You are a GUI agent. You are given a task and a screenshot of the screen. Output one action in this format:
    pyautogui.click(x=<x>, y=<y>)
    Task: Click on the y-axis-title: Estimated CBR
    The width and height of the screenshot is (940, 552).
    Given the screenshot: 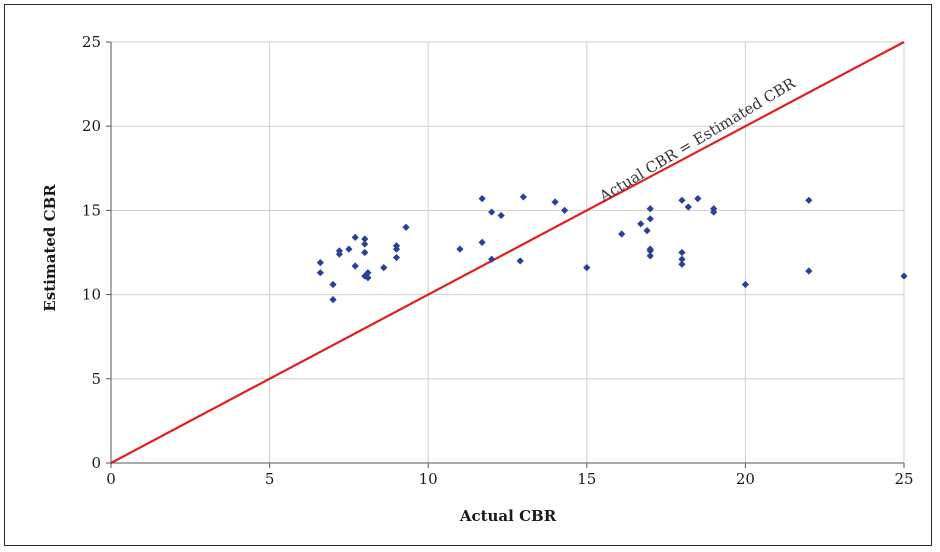 What is the action you would take?
    pyautogui.click(x=50, y=248)
    